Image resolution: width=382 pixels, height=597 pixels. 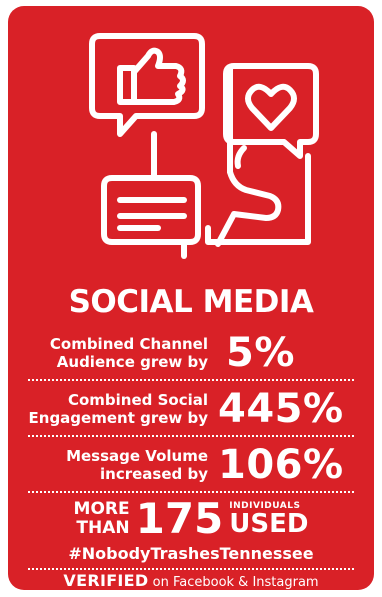 I want to click on than-label: THAN, so click(x=103, y=528).